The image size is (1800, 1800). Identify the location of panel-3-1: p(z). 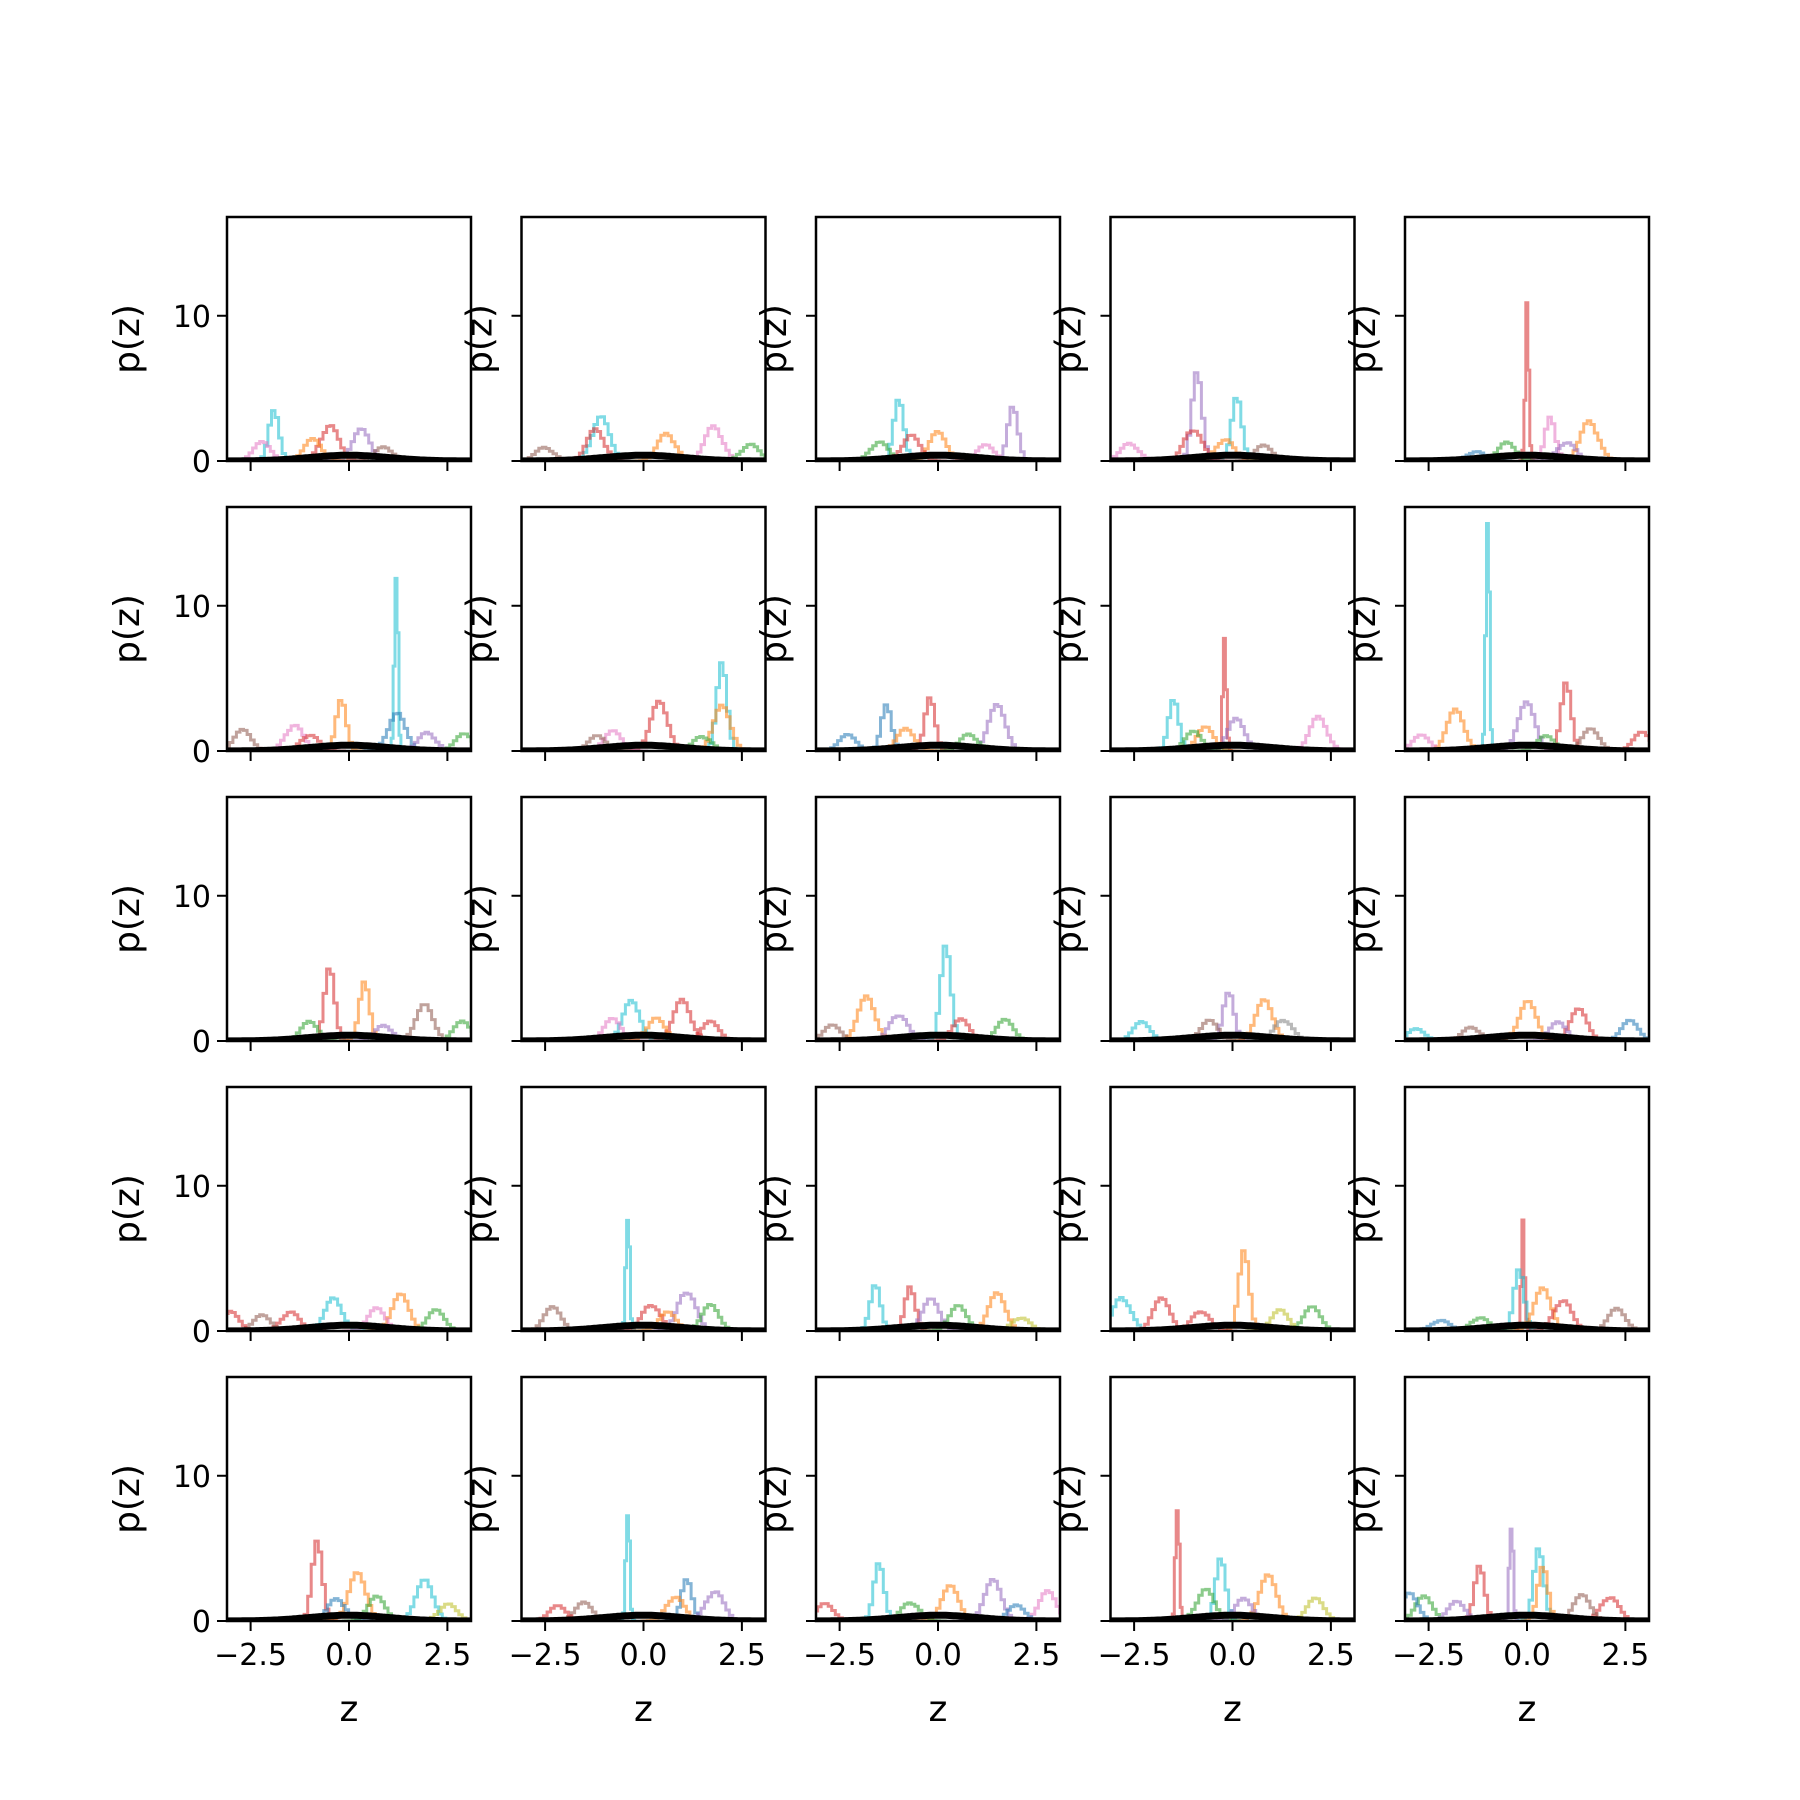
(613, 1213).